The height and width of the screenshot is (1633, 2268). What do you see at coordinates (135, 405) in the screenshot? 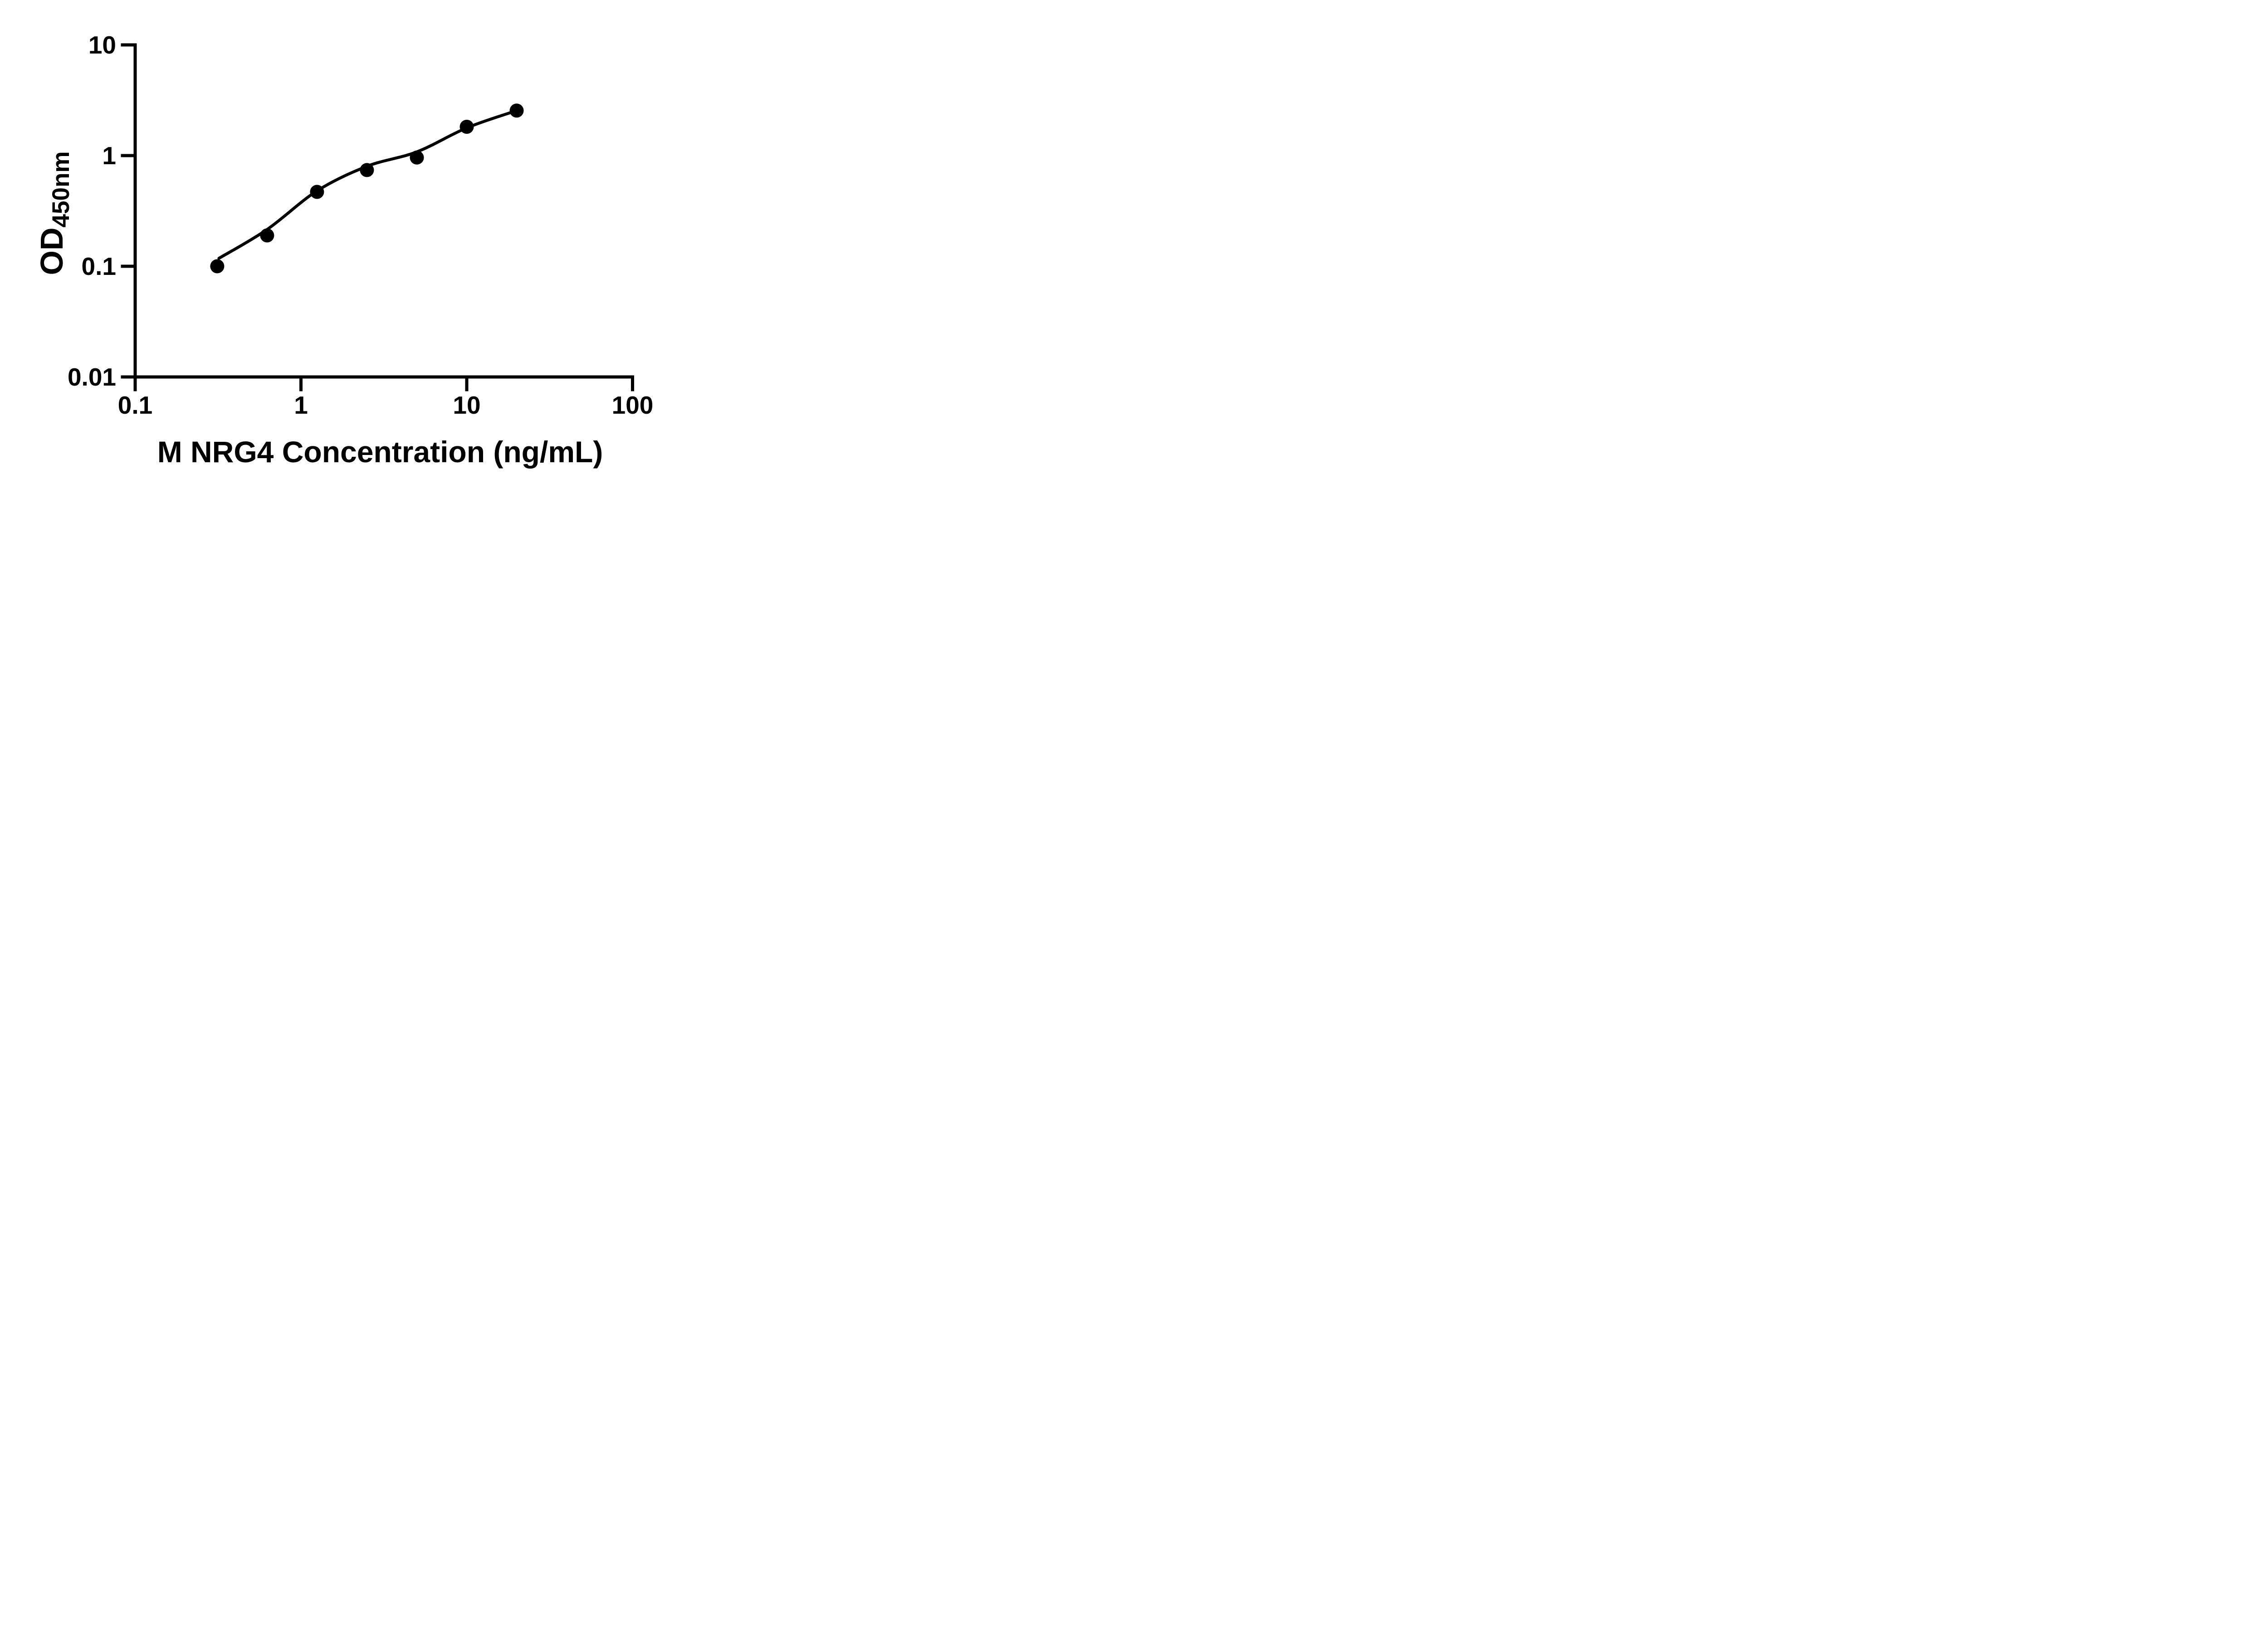
I see `x-tick-label: 0.1` at bounding box center [135, 405].